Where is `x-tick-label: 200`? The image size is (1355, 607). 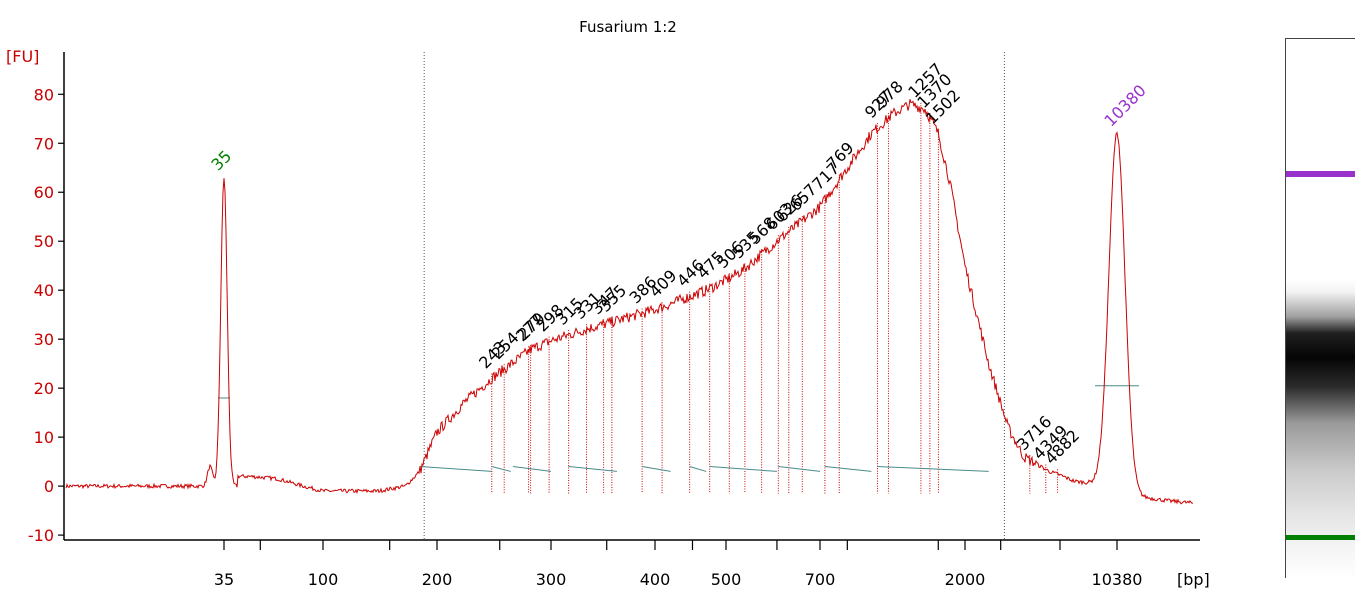 x-tick-label: 200 is located at coordinates (437, 579).